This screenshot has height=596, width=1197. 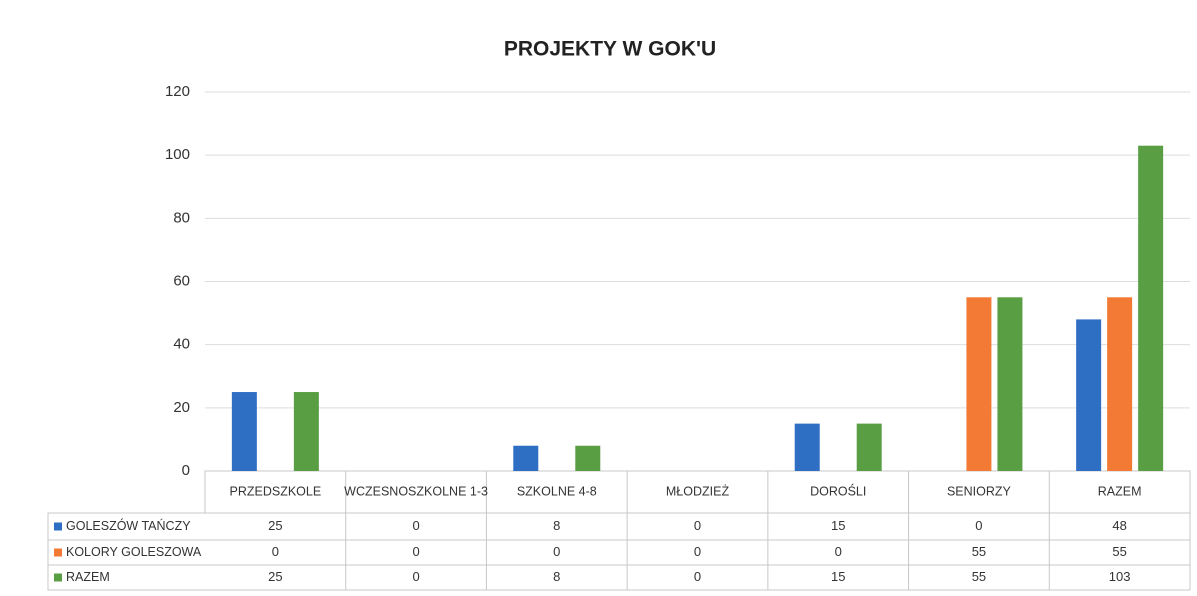 What do you see at coordinates (276, 491) in the screenshot?
I see `x-tick-label: PRZEDSZKOLE` at bounding box center [276, 491].